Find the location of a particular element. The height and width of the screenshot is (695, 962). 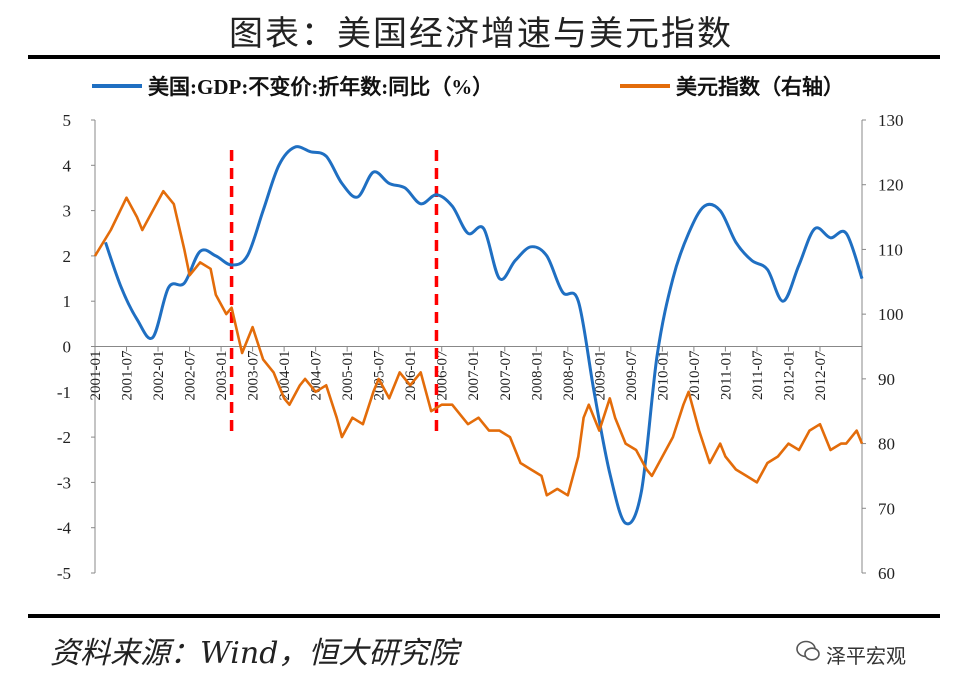

legend-label: 美元指数（右轴） is located at coordinates (760, 87).